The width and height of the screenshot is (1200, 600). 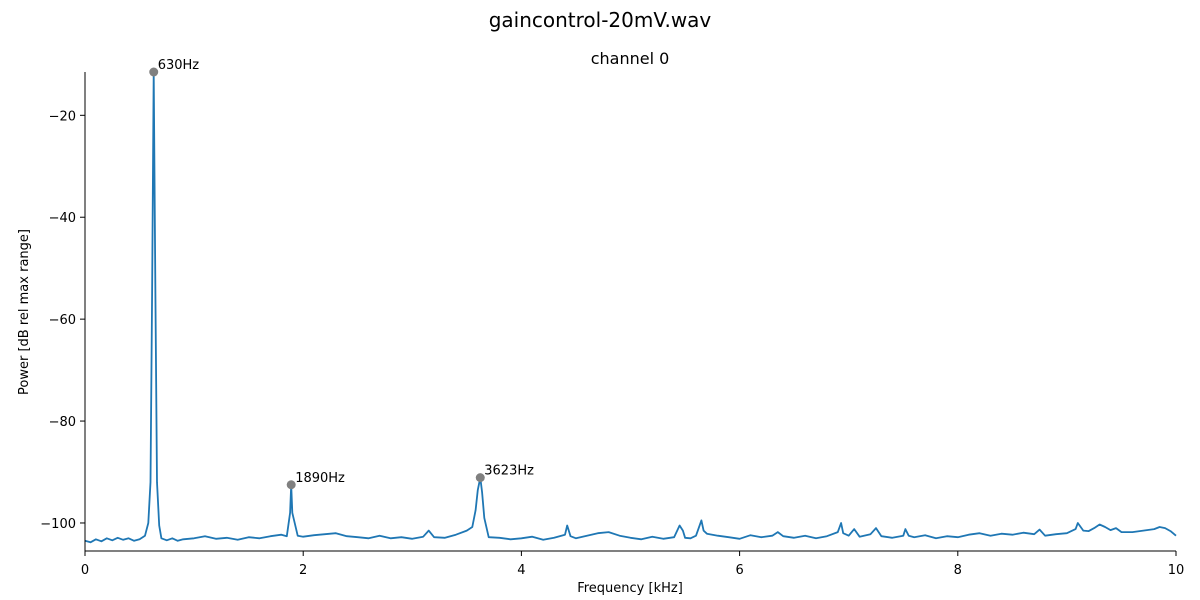 What do you see at coordinates (509, 471) in the screenshot?
I see `peak-label: 3623Hz` at bounding box center [509, 471].